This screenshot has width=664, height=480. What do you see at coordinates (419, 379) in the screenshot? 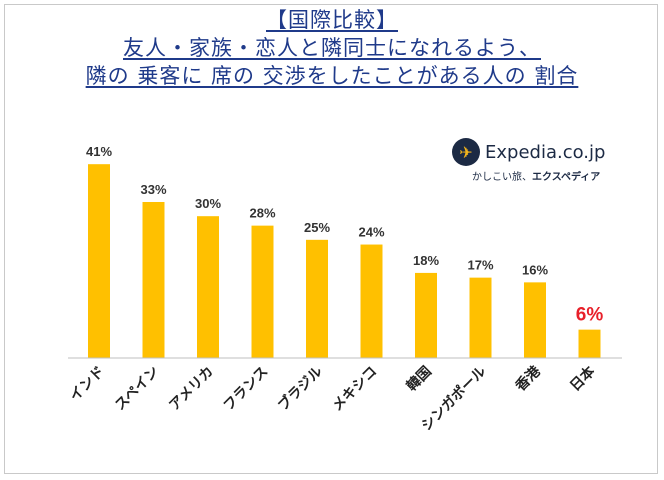
I see `category-label-7: 韓国` at bounding box center [419, 379].